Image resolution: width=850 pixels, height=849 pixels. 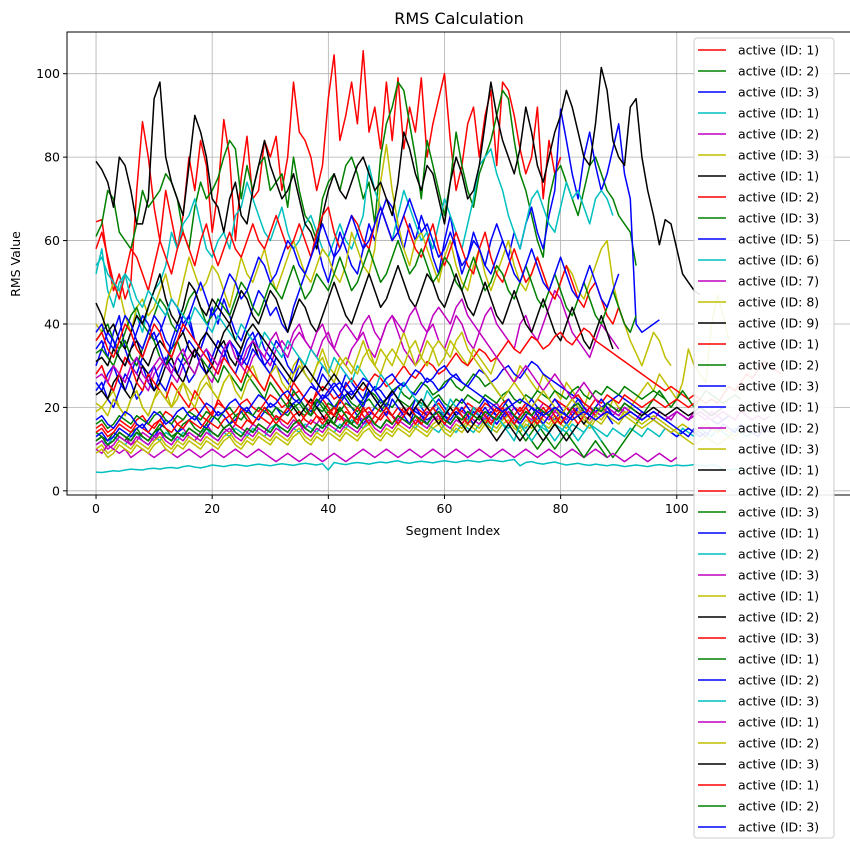 What do you see at coordinates (778, 239) in the screenshot?
I see `legend-entry: active (ID: 5)` at bounding box center [778, 239].